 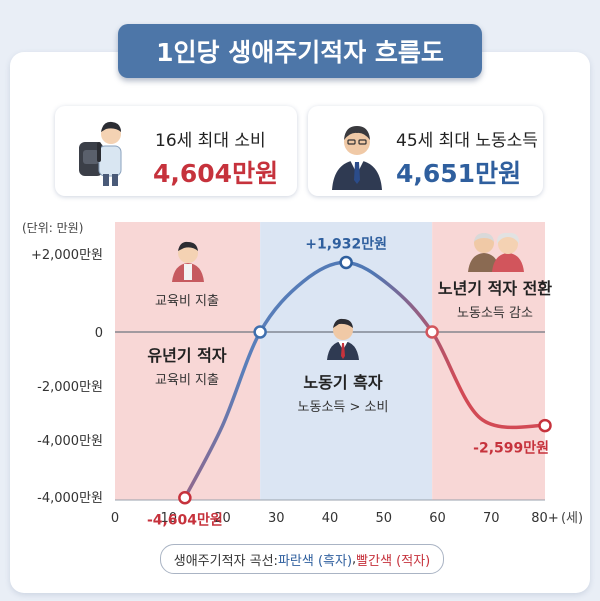 What do you see at coordinates (210, 141) in the screenshot?
I see `stat-label: 16세 최대 소비` at bounding box center [210, 141].